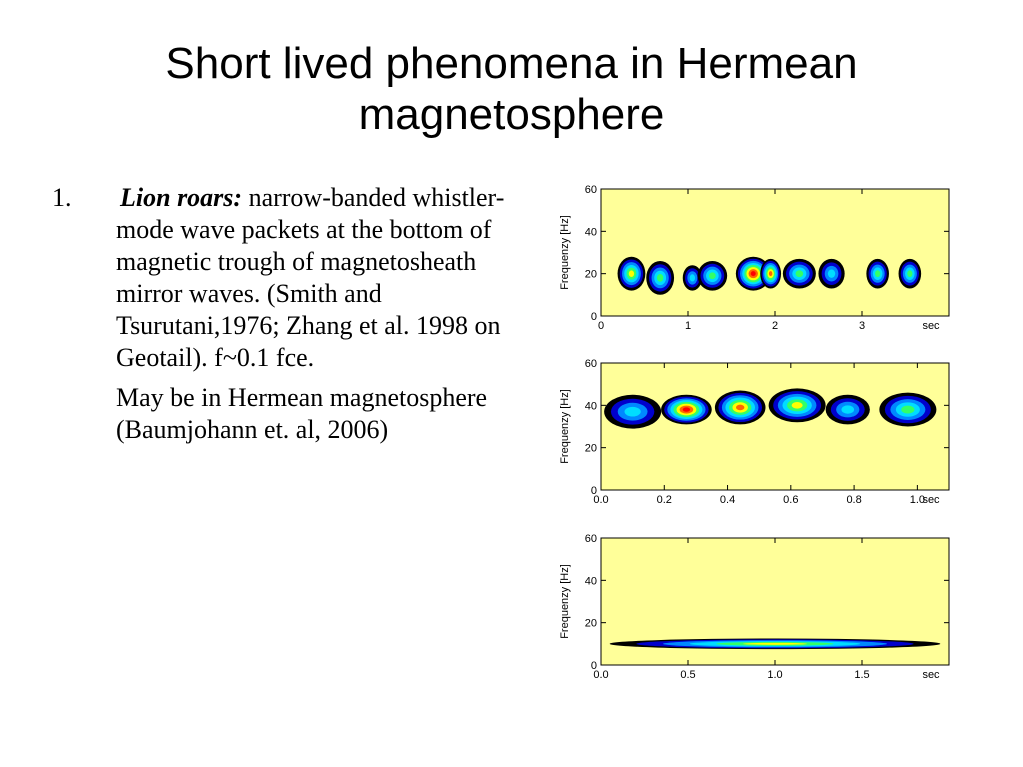 This screenshot has height=767, width=1023. I want to click on x-tick-label: 1, so click(688, 326).